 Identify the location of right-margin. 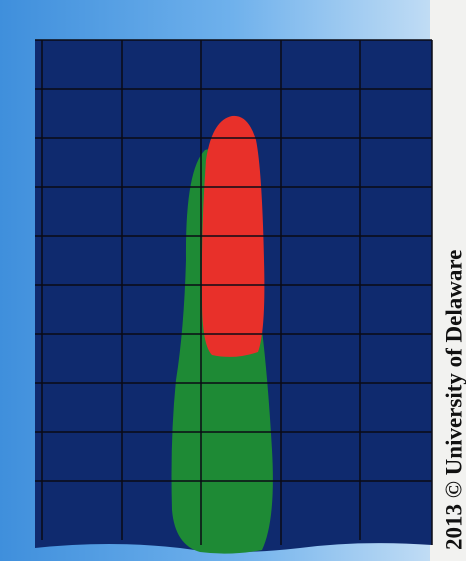
(448, 280).